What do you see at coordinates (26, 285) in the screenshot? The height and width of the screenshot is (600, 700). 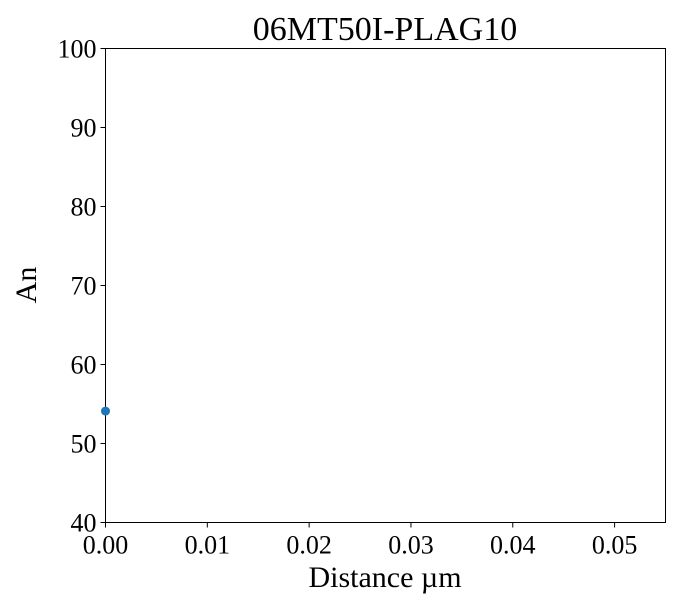 I see `y-axis-label: An` at bounding box center [26, 285].